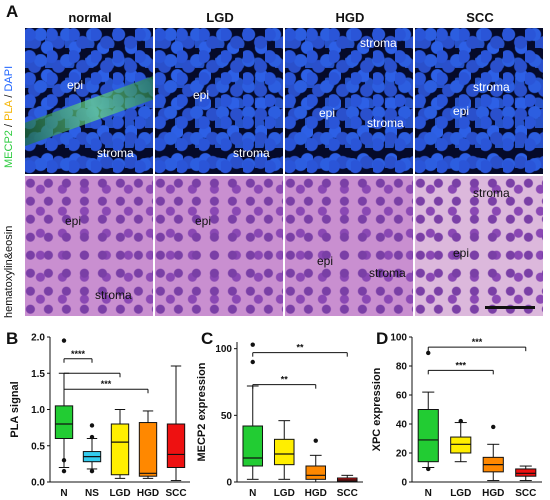 Image resolution: width=550 pixels, height=500 pixels. Describe the element at coordinates (9, 149) in the screenshot. I see `mecp2-channel-label: MECP2` at that location.